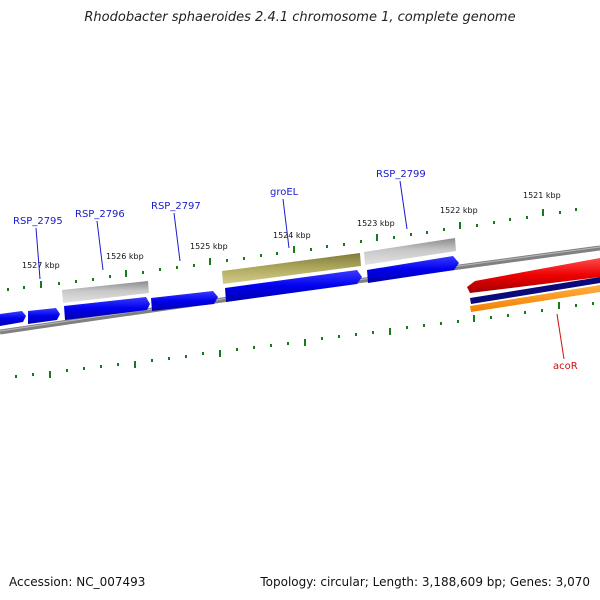 The image size is (600, 600). What do you see at coordinates (376, 223) in the screenshot?
I see `kbp-label-1523: 1523 kbp` at bounding box center [376, 223].